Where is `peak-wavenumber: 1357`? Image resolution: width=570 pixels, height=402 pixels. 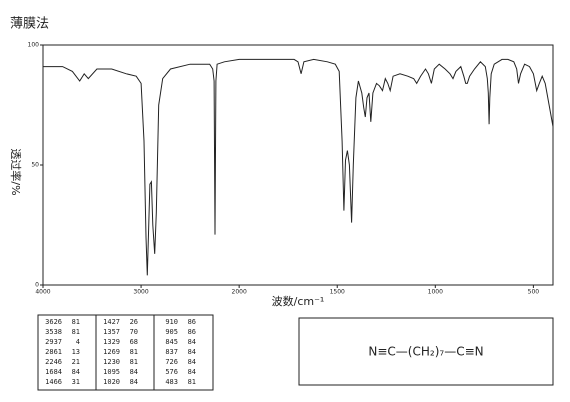 peak-wavenumber: 1357 is located at coordinates (111, 332).